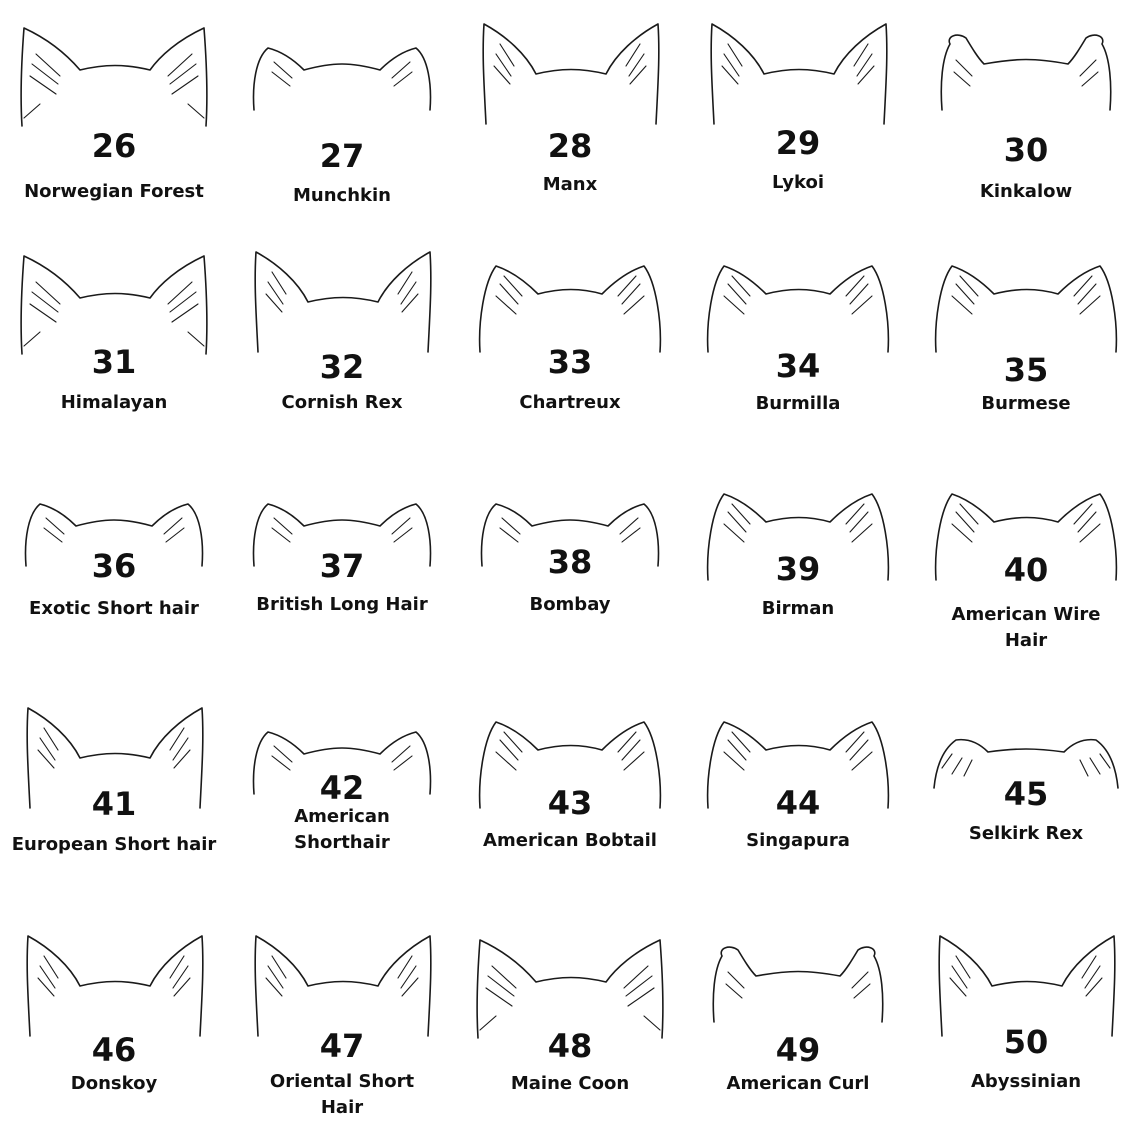 The width and height of the screenshot is (1140, 1140). I want to click on breed-name: Kinkalow, so click(1026, 191).